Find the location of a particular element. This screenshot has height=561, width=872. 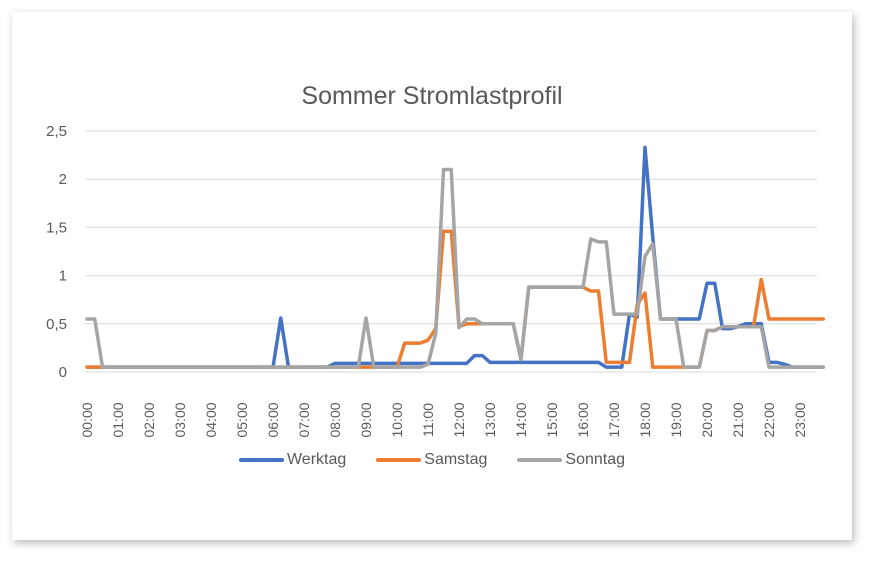

x-tick-label: 04:00 is located at coordinates (211, 419).